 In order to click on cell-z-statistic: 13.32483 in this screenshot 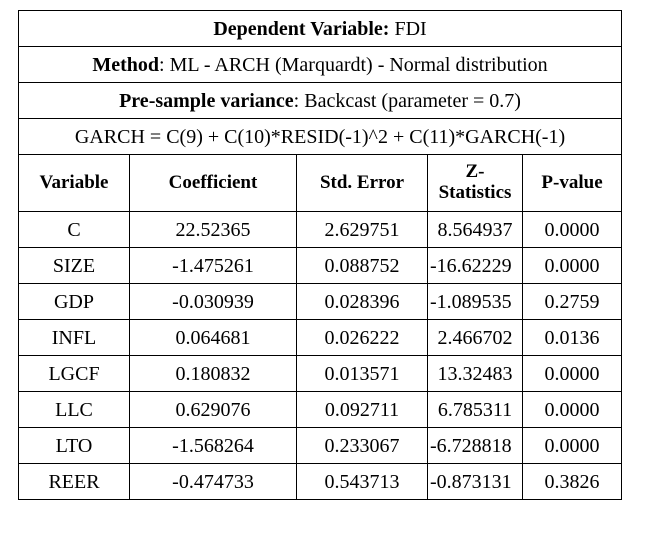, I will do `click(475, 373)`.